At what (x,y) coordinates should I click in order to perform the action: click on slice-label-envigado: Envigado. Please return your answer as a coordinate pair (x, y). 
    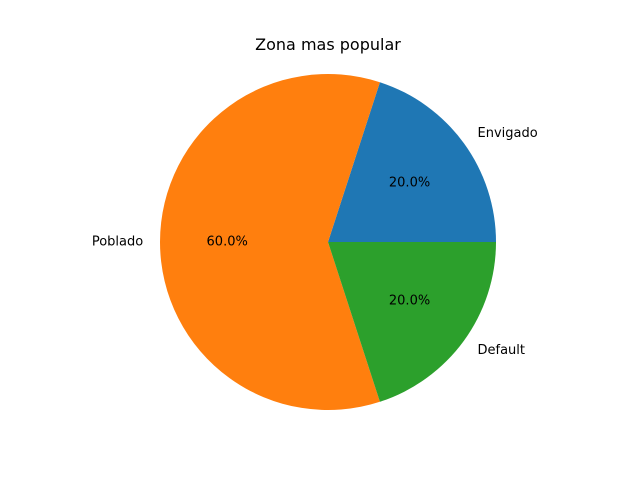
    Looking at the image, I should click on (508, 133).